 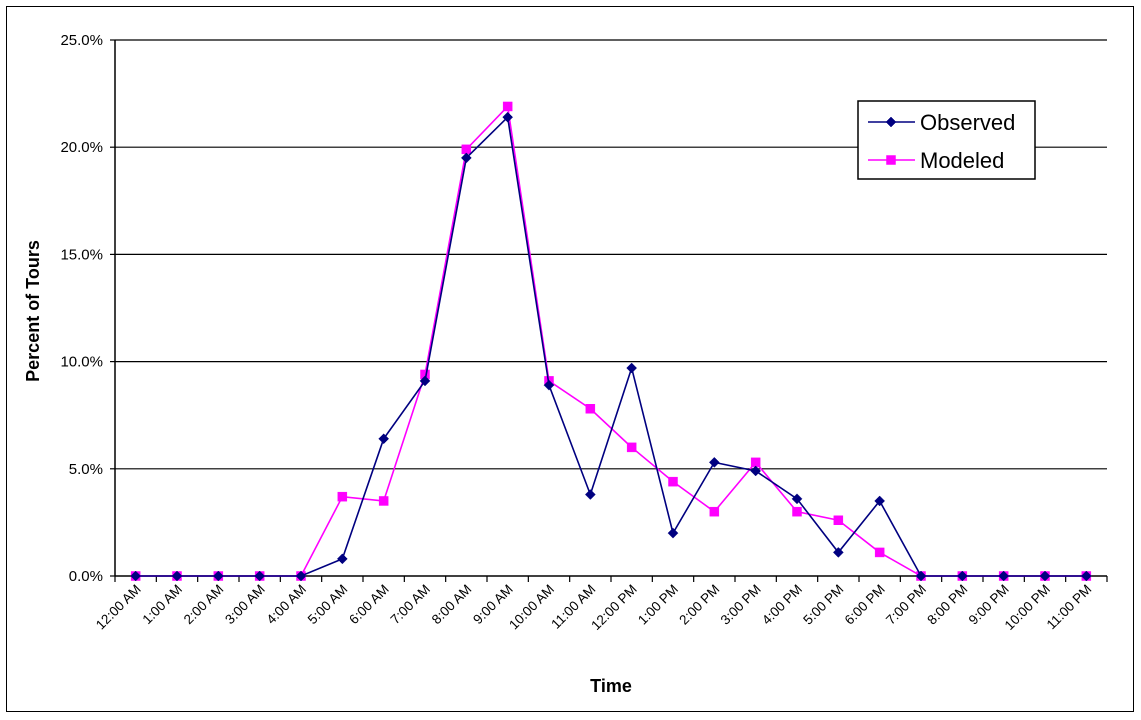 I want to click on y-tick-label: 15.0%, so click(x=81, y=254).